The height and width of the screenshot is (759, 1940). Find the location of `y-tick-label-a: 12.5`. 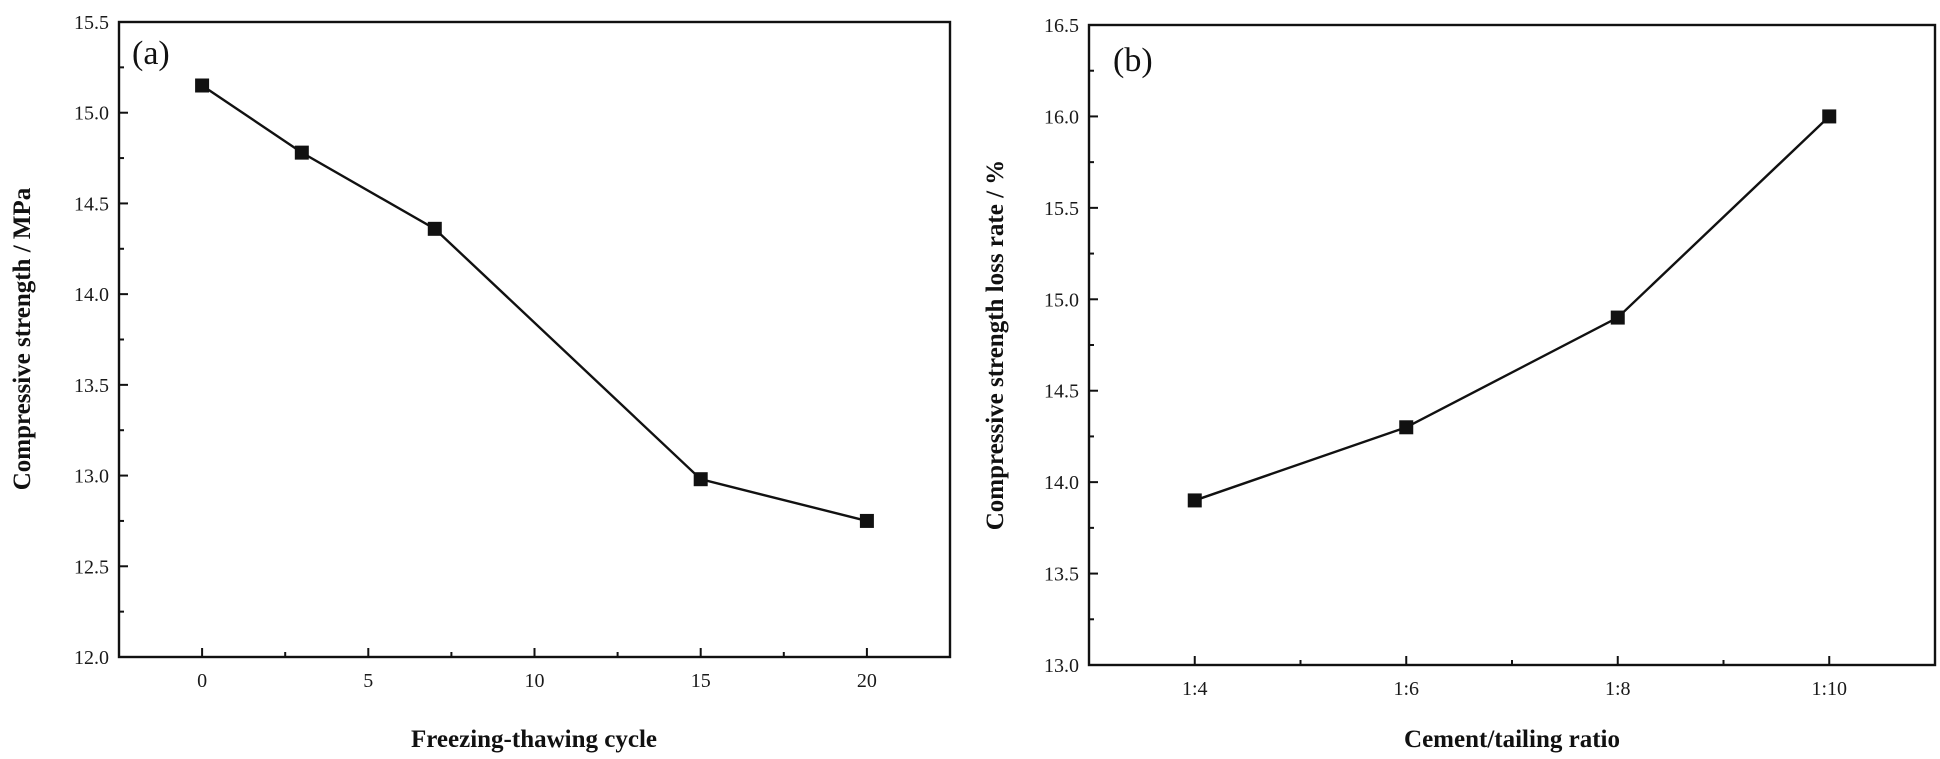

y-tick-label-a: 12.5 is located at coordinates (91, 567).